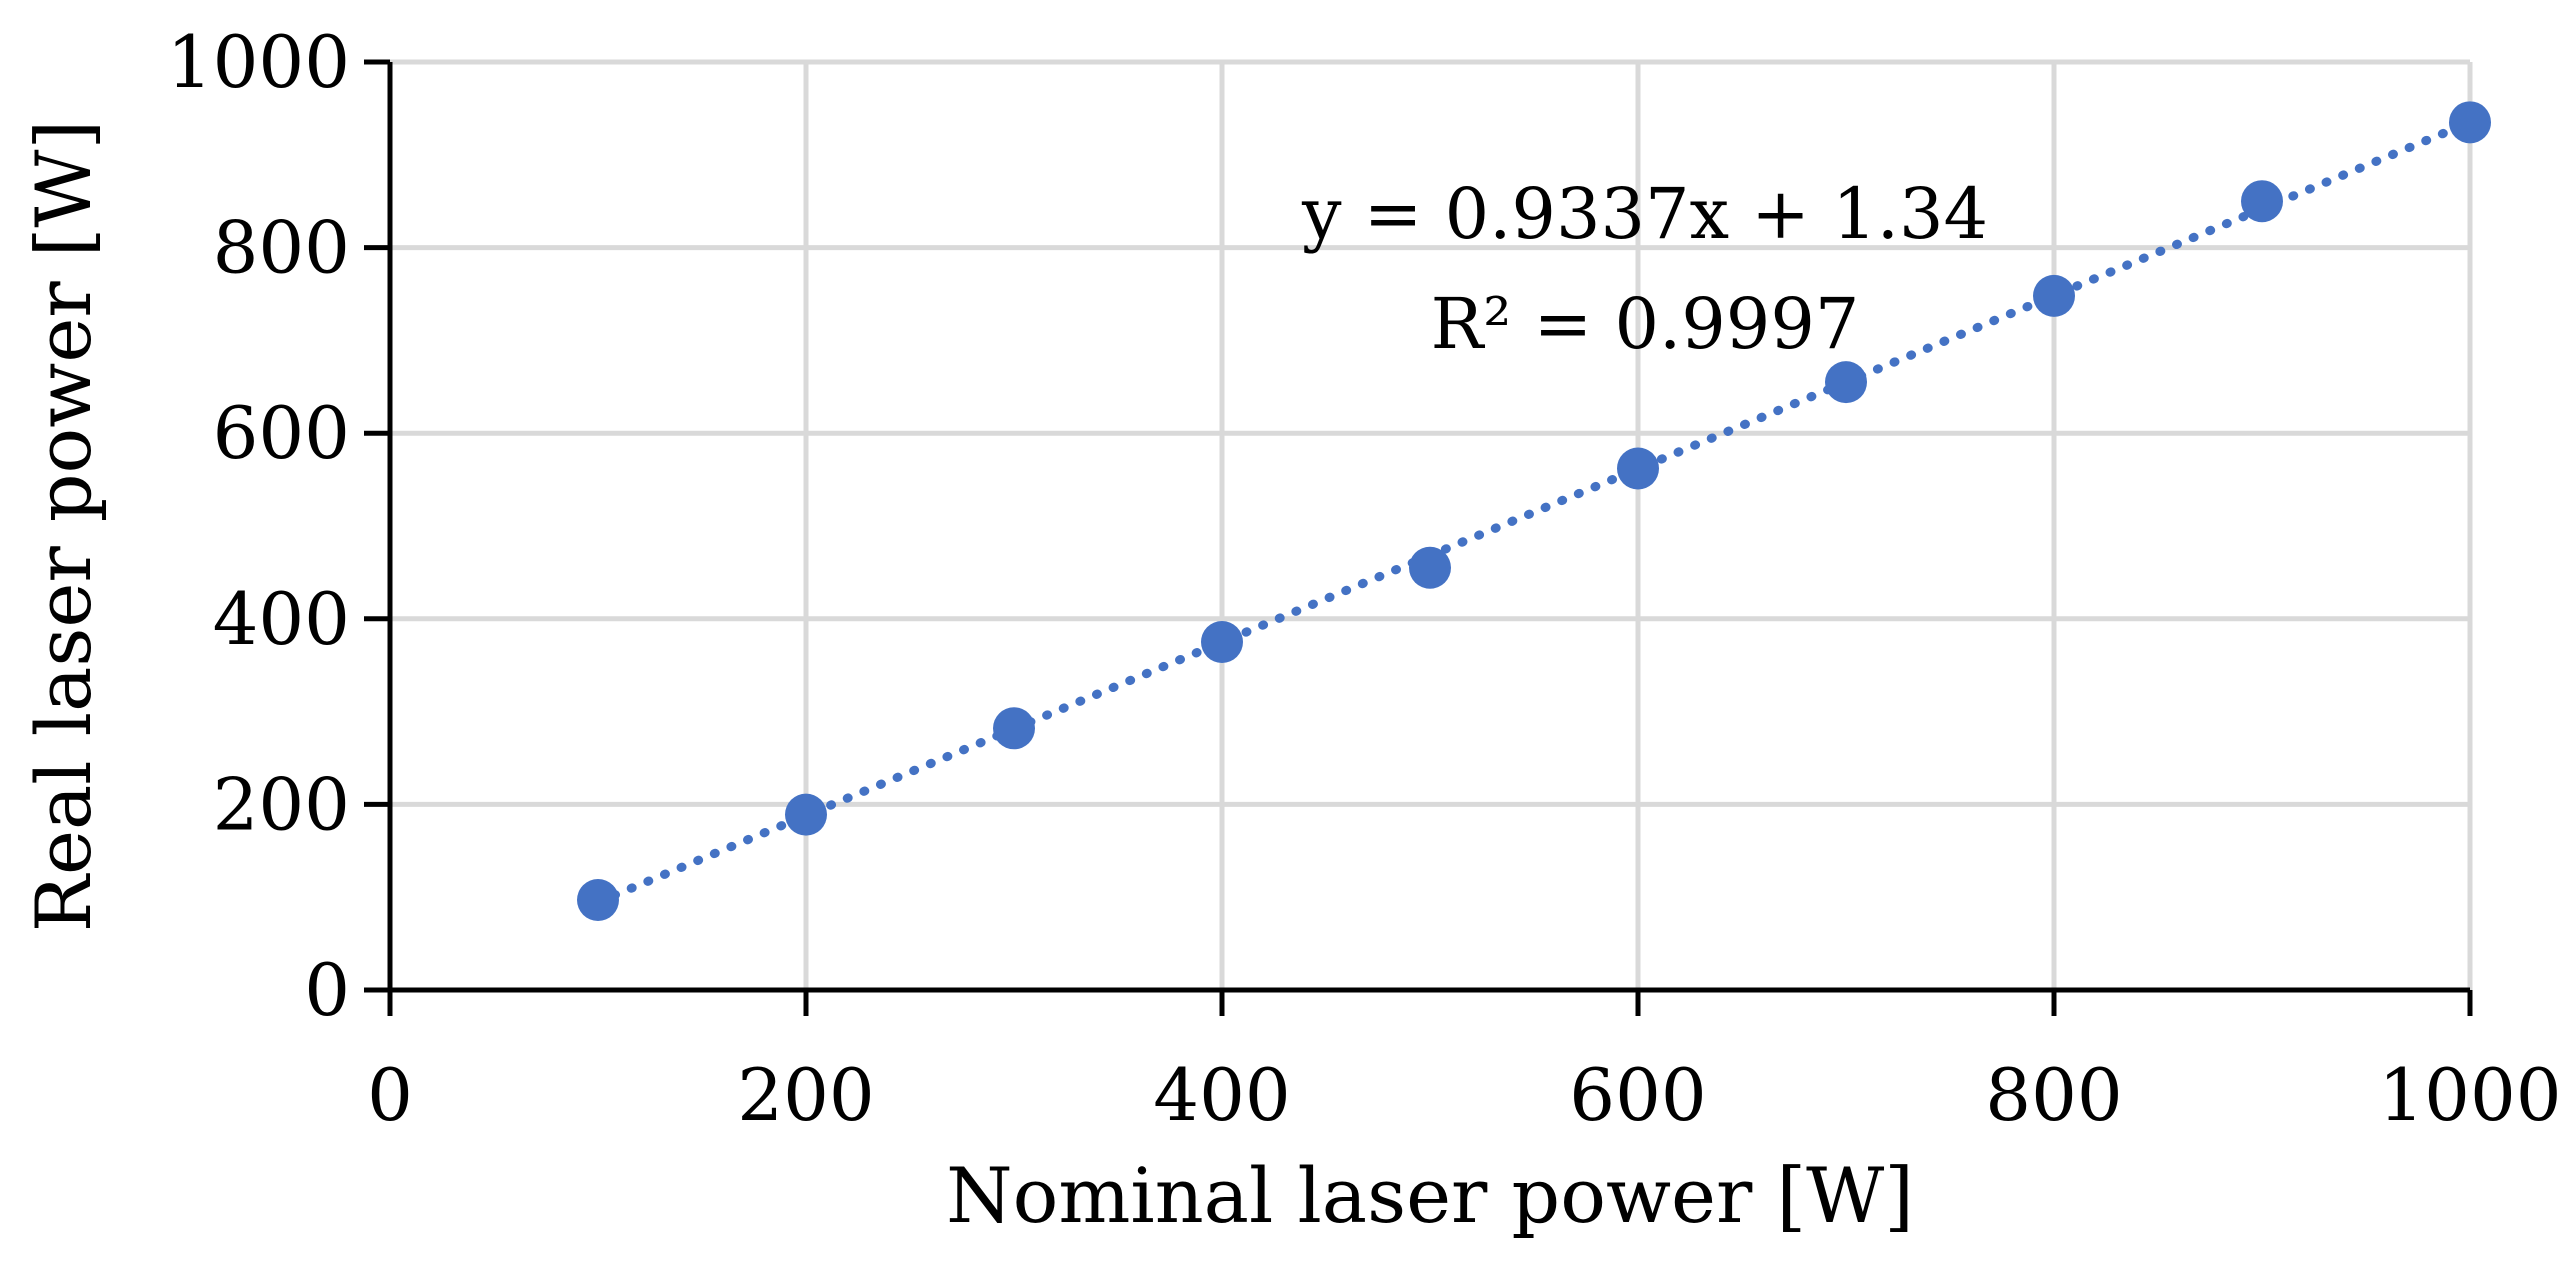  Describe the element at coordinates (281, 433) in the screenshot. I see `y-tick-label: 600` at that location.